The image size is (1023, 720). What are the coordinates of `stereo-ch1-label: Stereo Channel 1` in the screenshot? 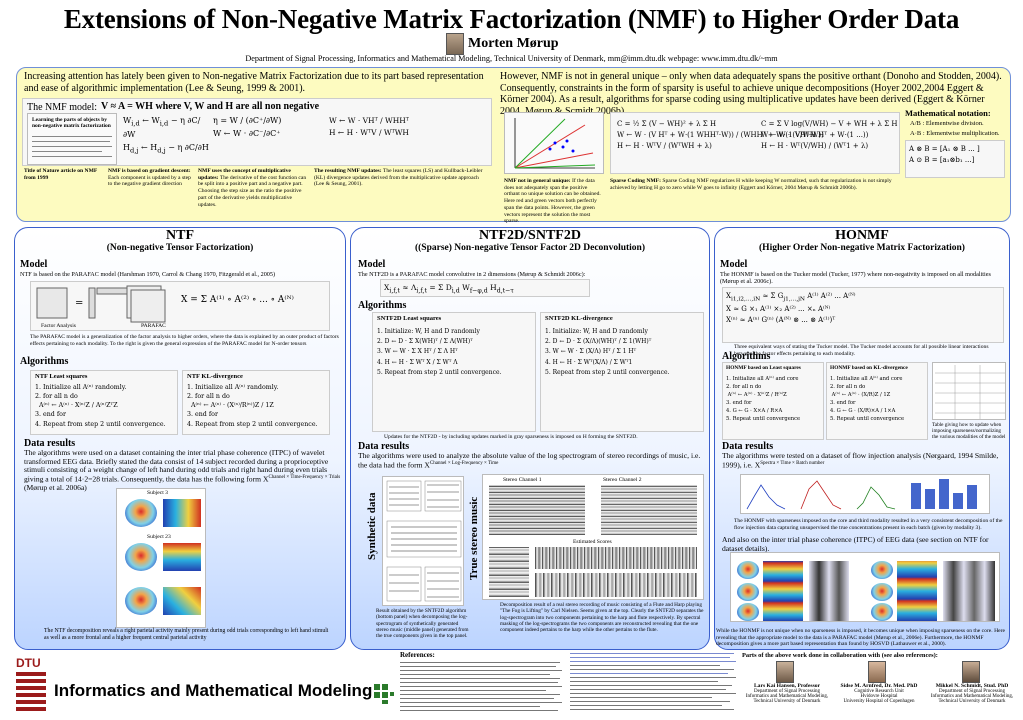 It's located at (522, 480).